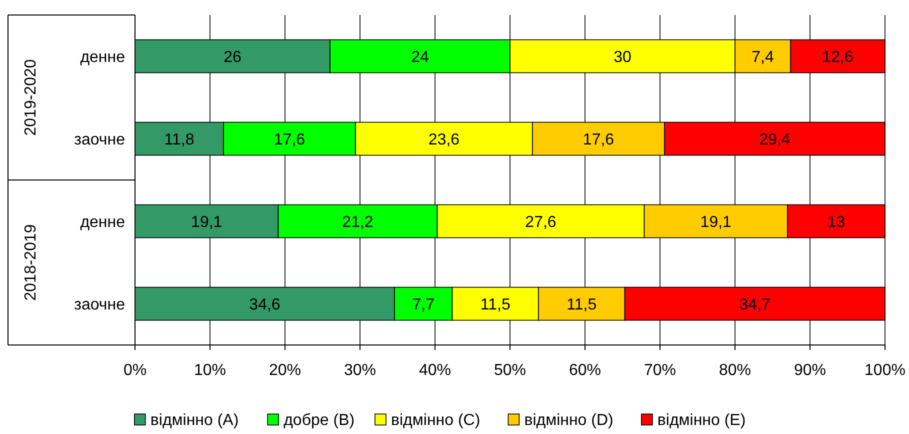 This screenshot has height=434, width=909. What do you see at coordinates (435, 420) in the screenshot?
I see `legend-label: відмінно (C)` at bounding box center [435, 420].